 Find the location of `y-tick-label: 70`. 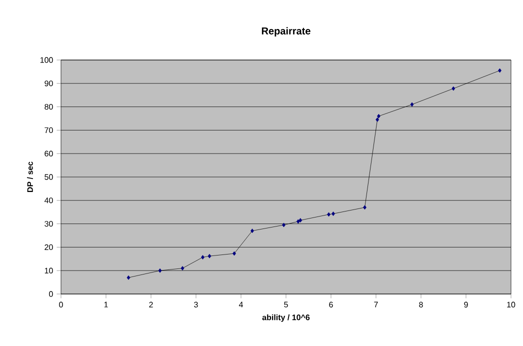

y-tick-label: 70 is located at coordinates (48, 130).